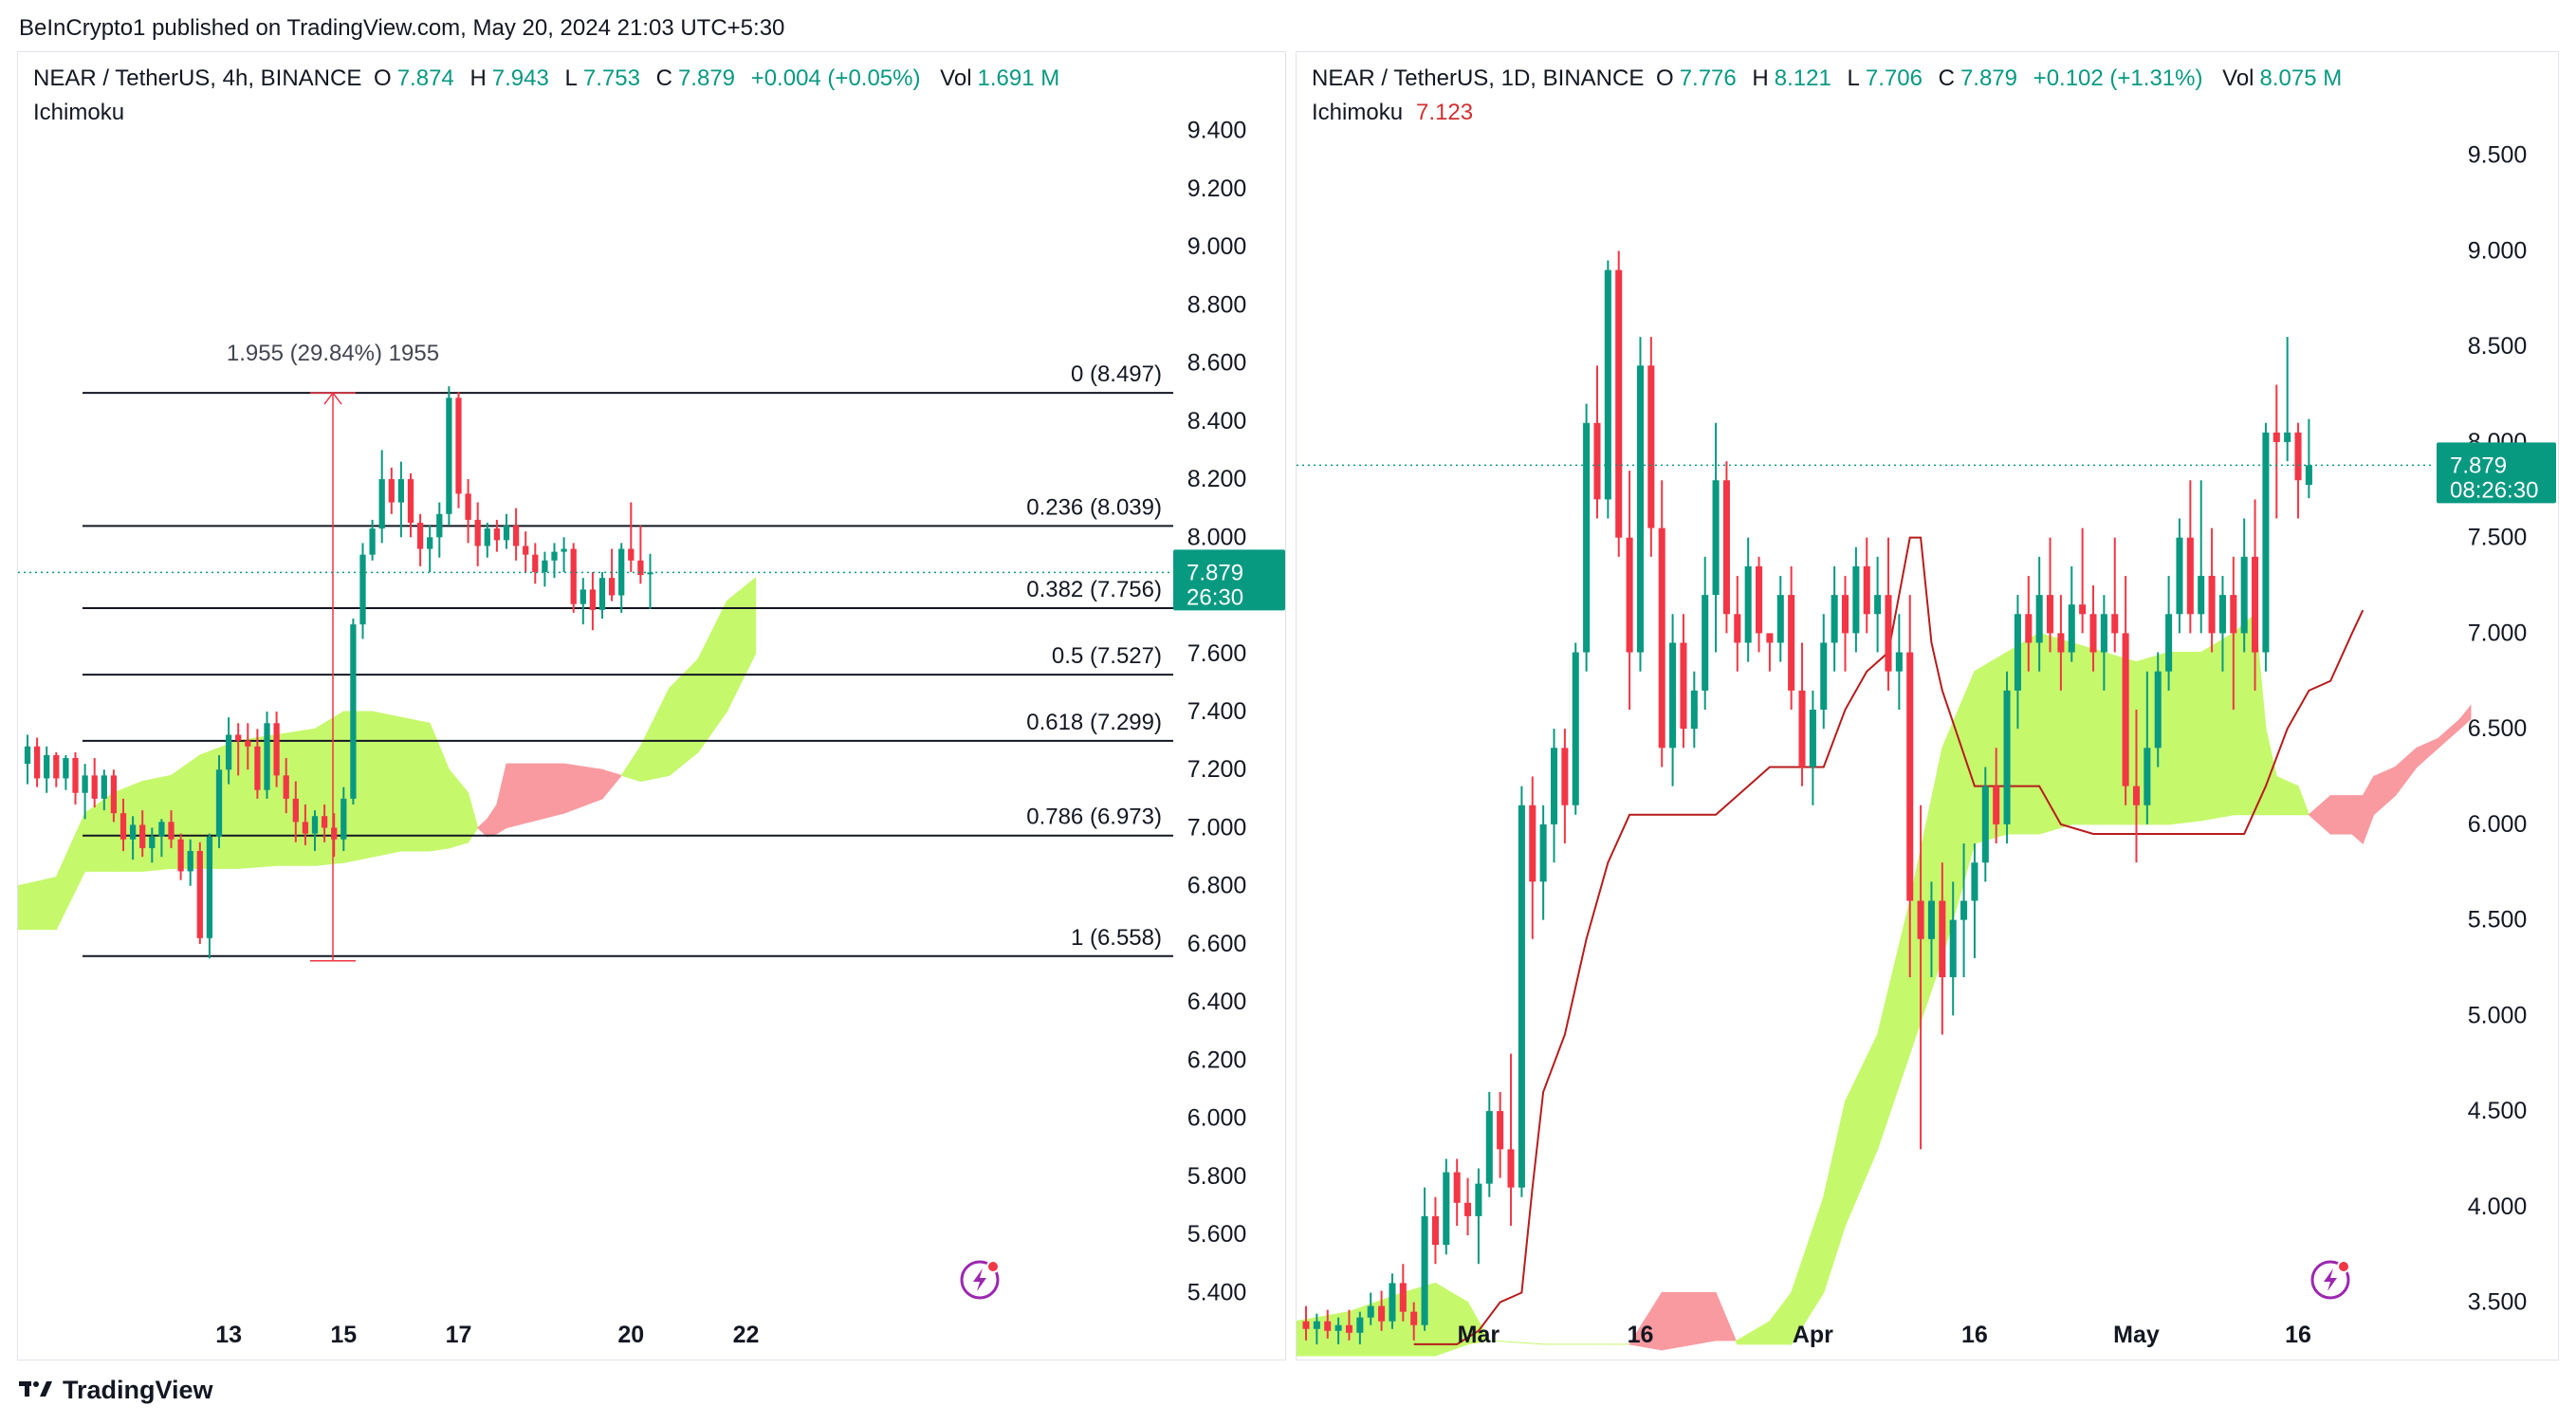  What do you see at coordinates (2498, 825) in the screenshot?
I see `price-tick-label: 6.000` at bounding box center [2498, 825].